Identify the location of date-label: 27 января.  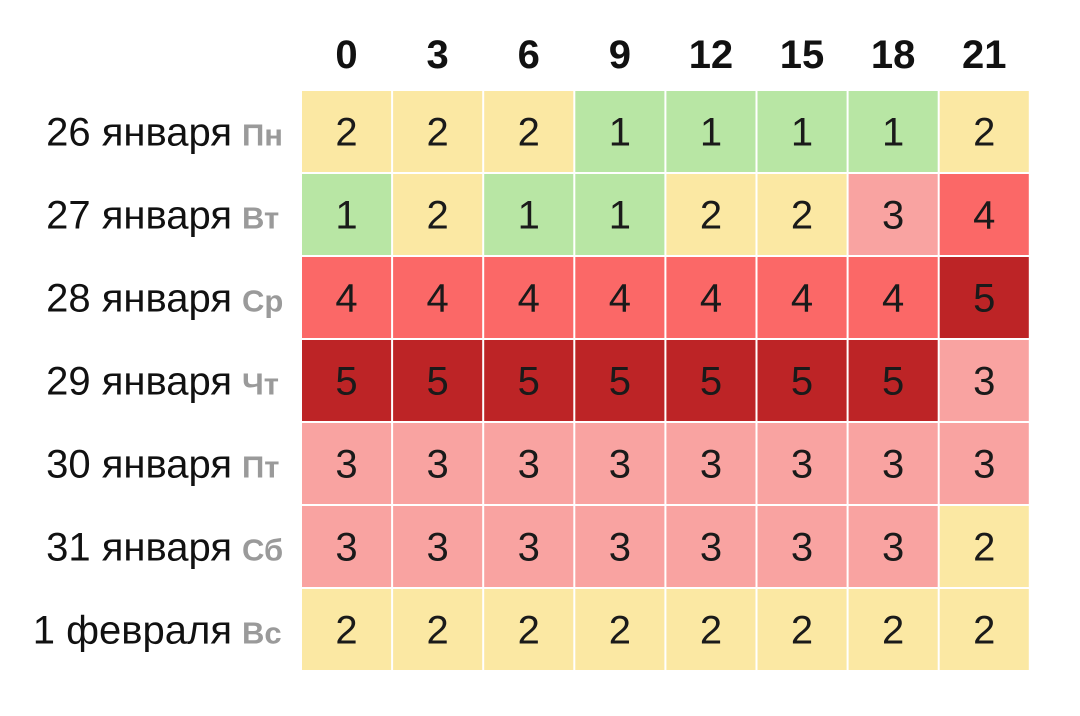
(139, 216).